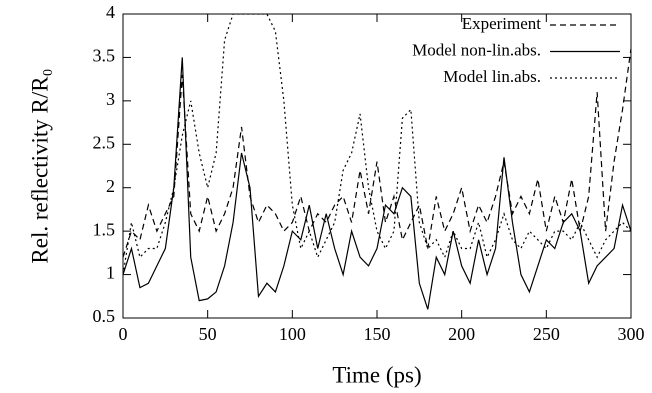  Describe the element at coordinates (39, 165) in the screenshot. I see `y-axis-label: Rel. reflectivity R/R₀` at that location.